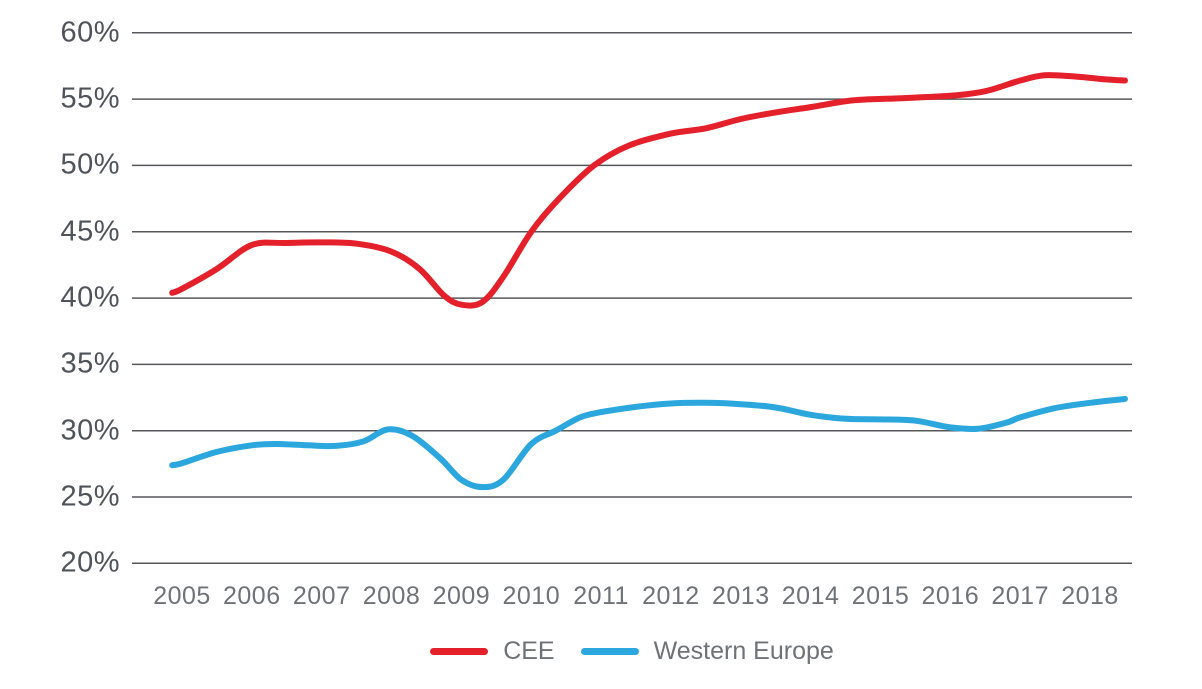 The width and height of the screenshot is (1202, 689). I want to click on x-tick-label: 2017, so click(1020, 596).